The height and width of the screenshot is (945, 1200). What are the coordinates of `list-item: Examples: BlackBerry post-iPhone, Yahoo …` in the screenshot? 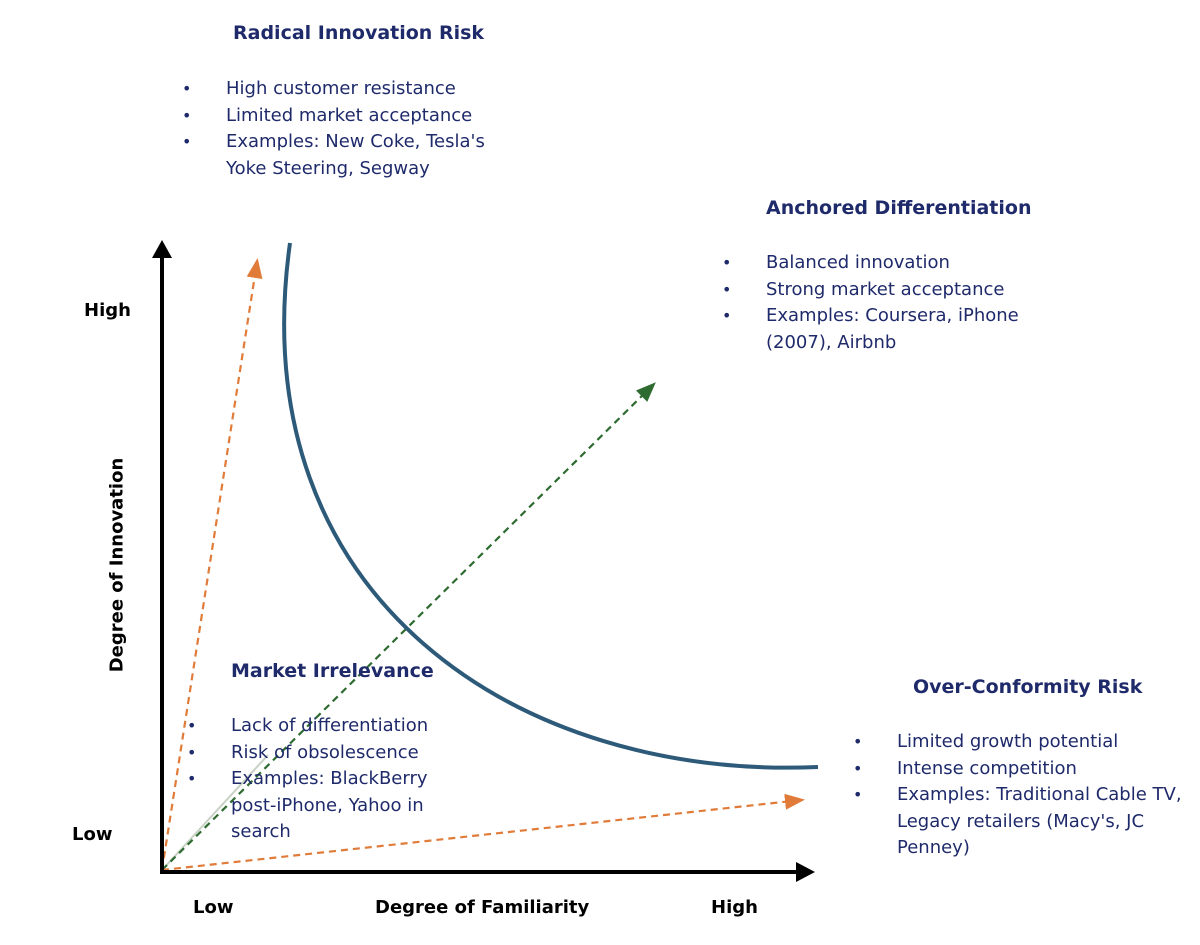 It's located at (323, 806).